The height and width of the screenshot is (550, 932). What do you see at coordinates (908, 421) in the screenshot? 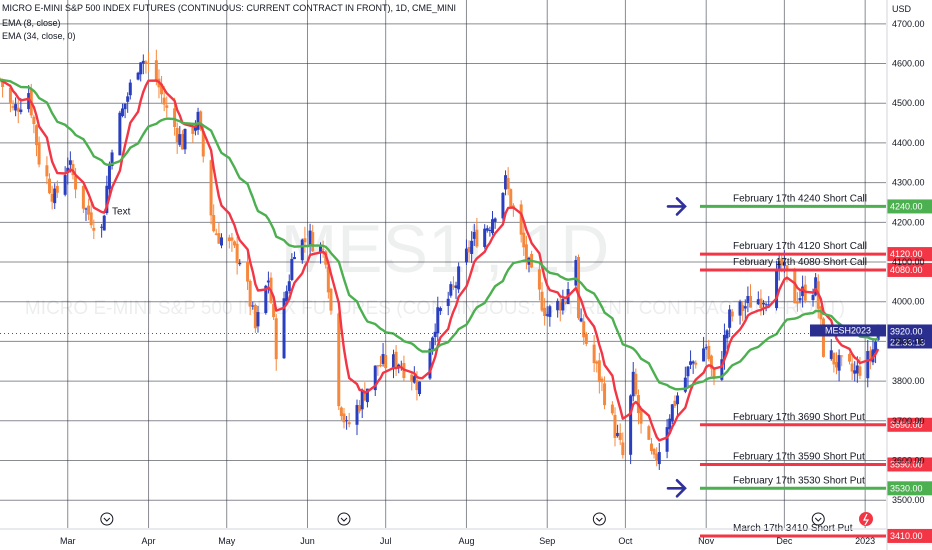
I see `y-tick-label: 3700.00` at bounding box center [908, 421].